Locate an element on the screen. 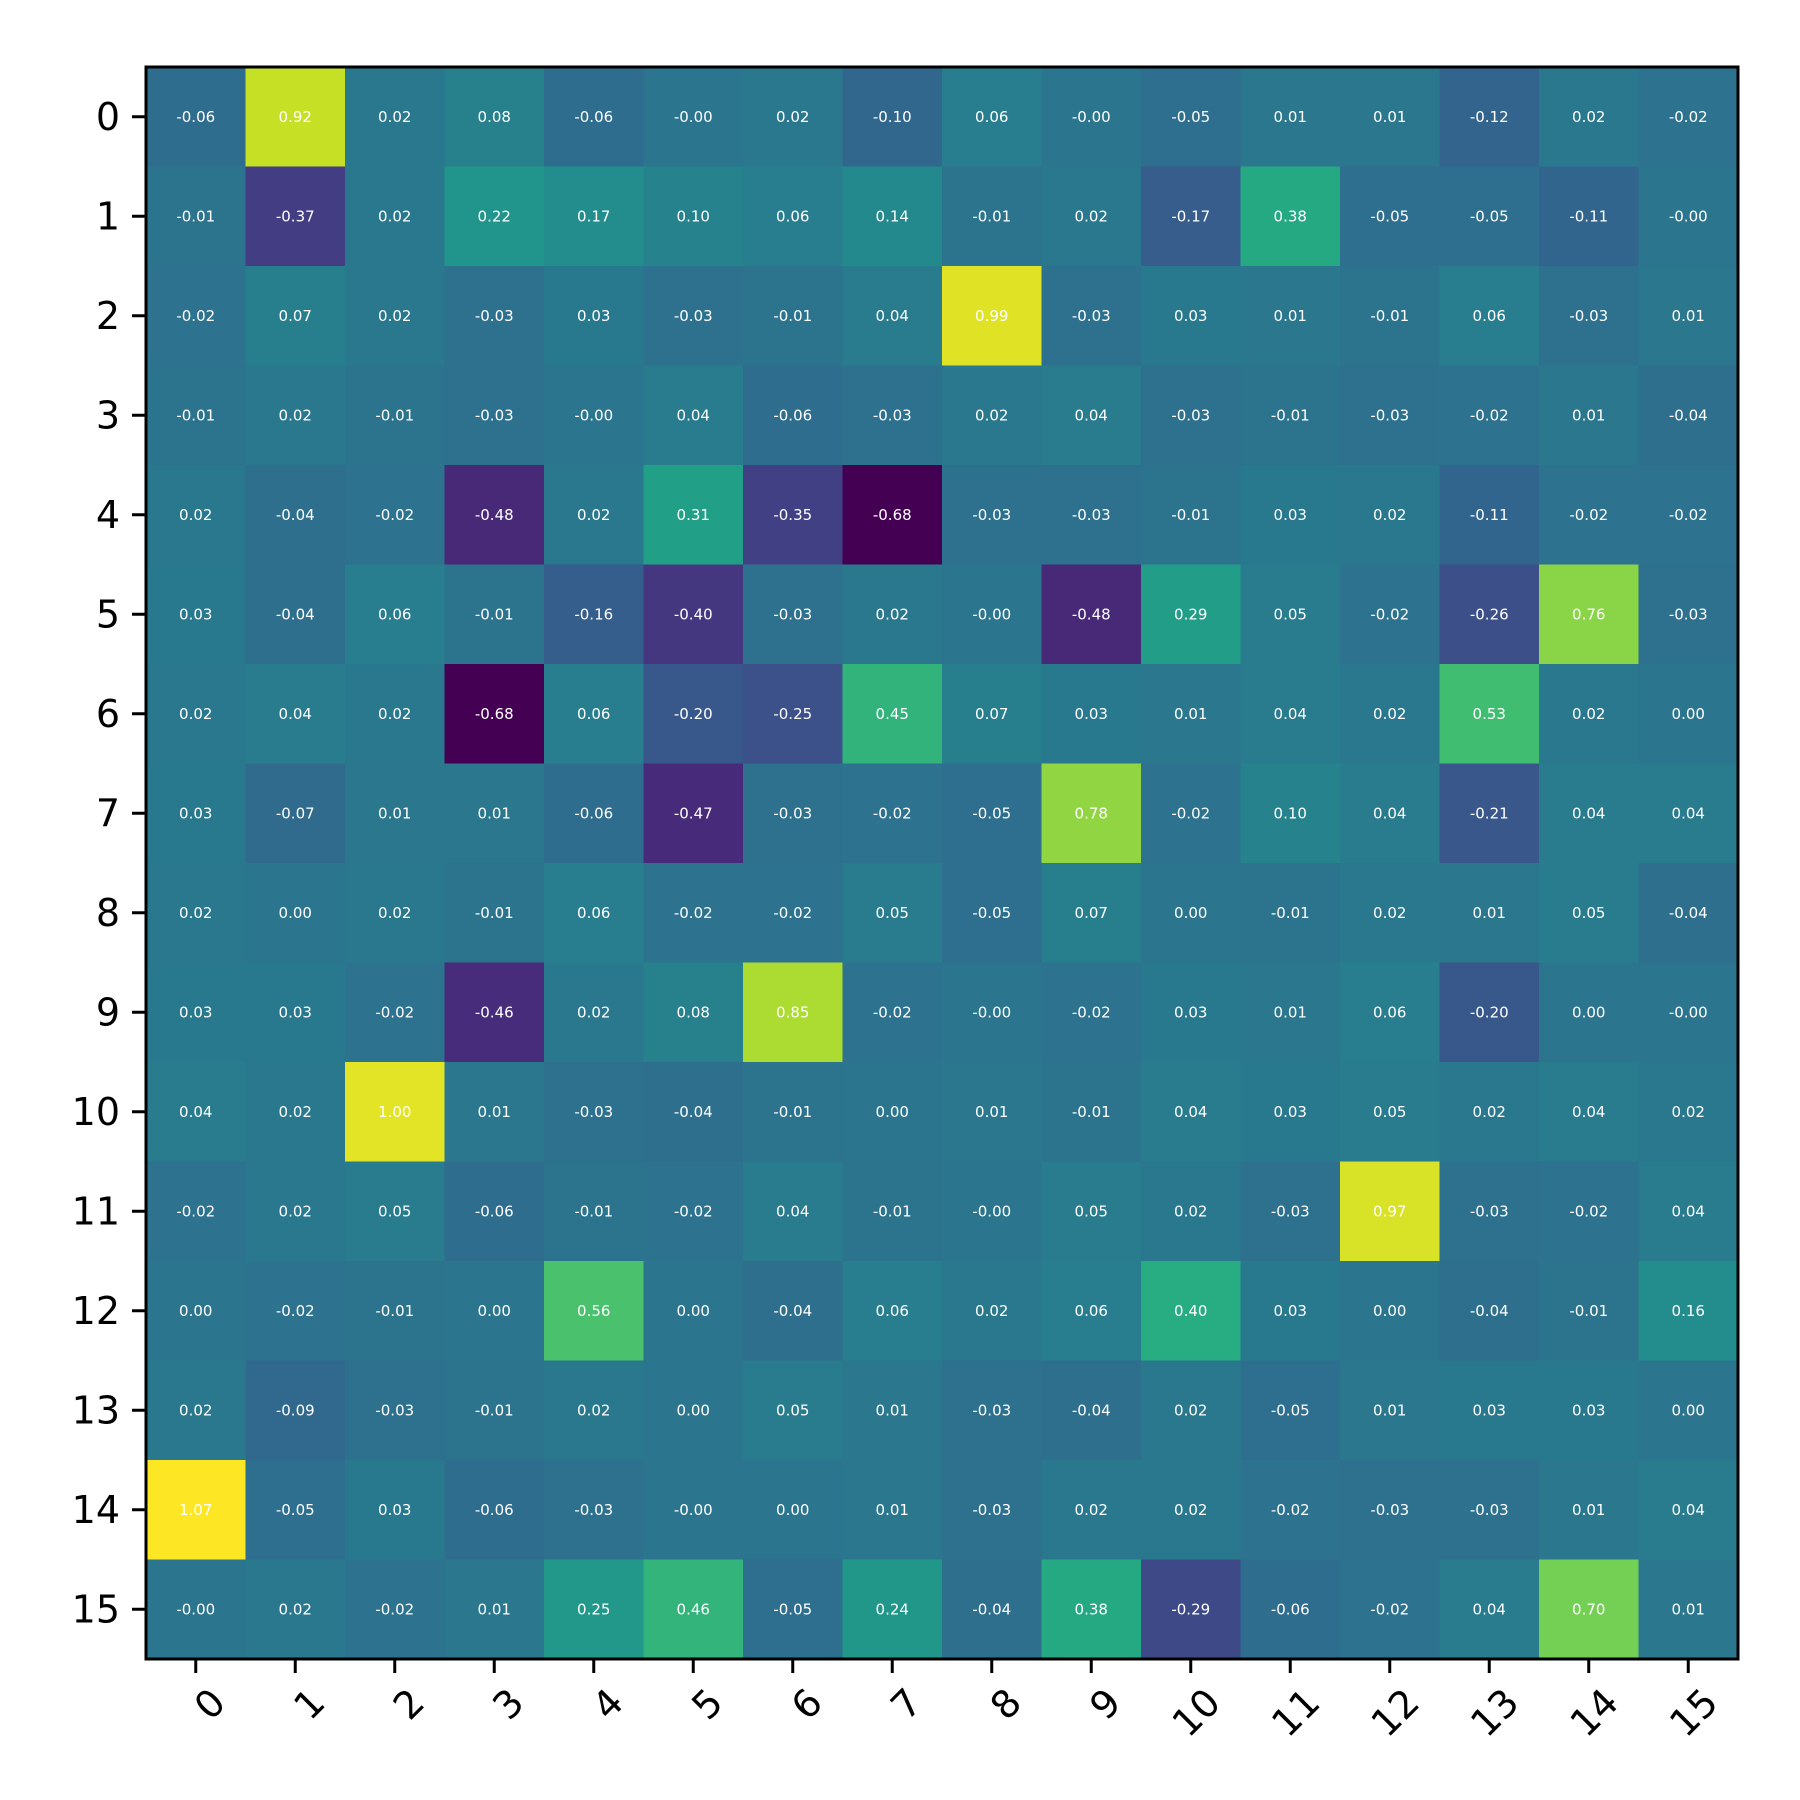 This screenshot has height=1800, width=1800. y-tick-label: 2 is located at coordinates (108, 316).